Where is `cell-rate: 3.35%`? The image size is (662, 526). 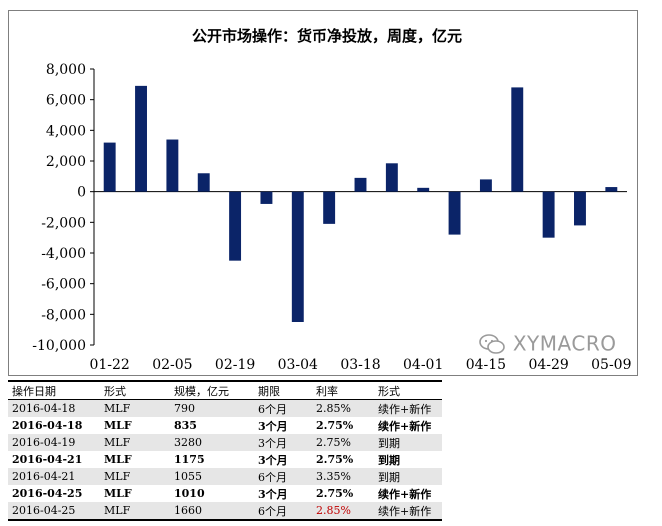 cell-rate: 3.35% is located at coordinates (343, 476).